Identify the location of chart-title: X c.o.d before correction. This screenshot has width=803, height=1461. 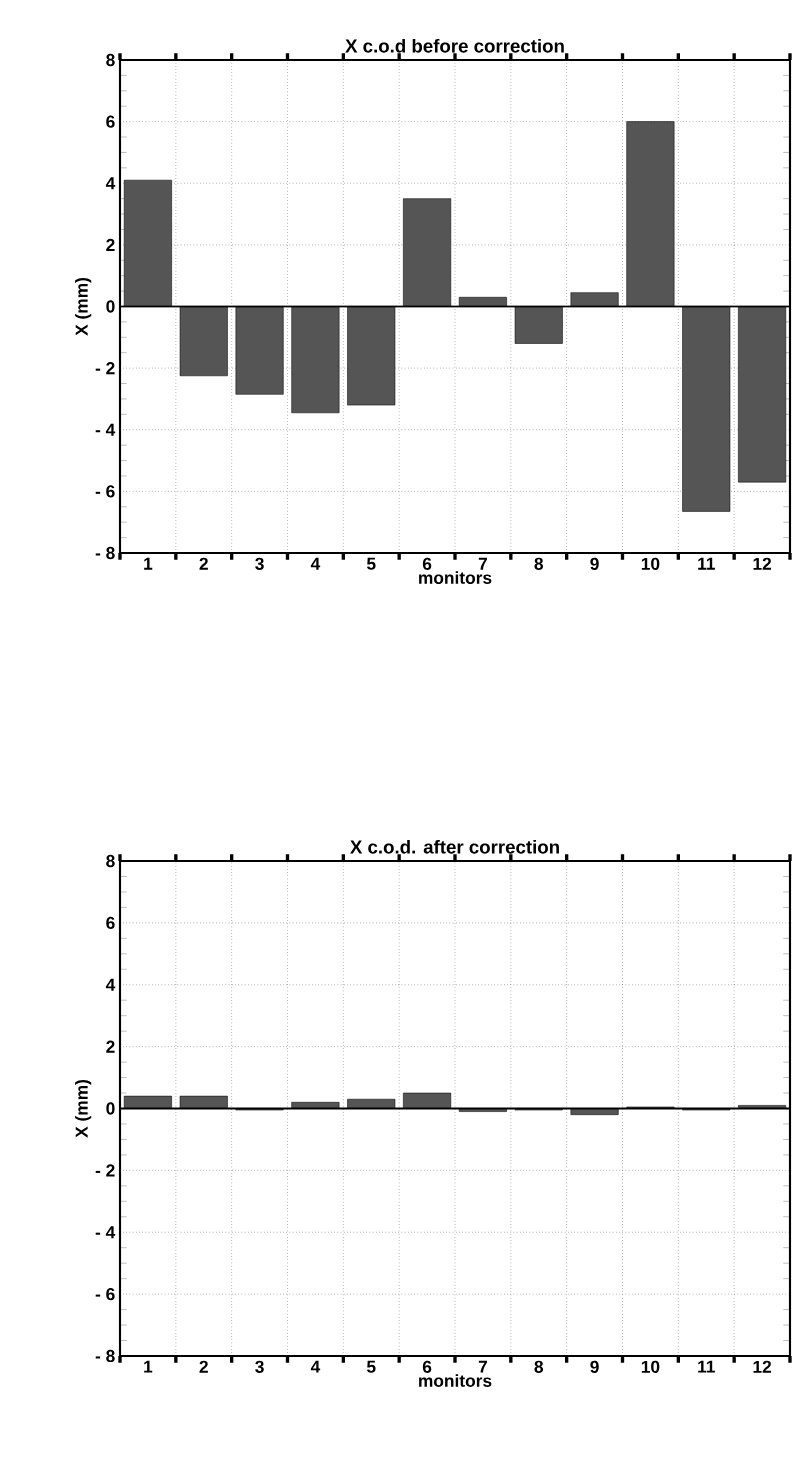
(454, 45).